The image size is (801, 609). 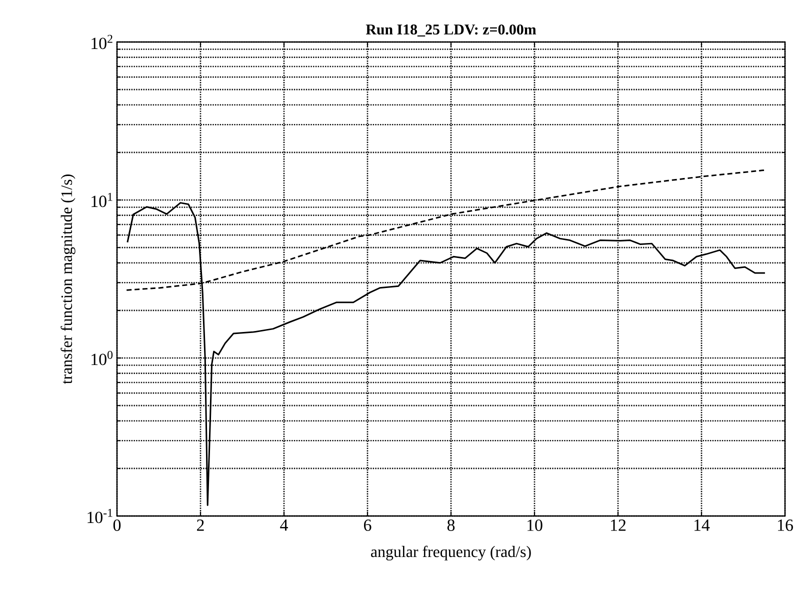 I want to click on x-tick-label: 10, so click(x=535, y=525).